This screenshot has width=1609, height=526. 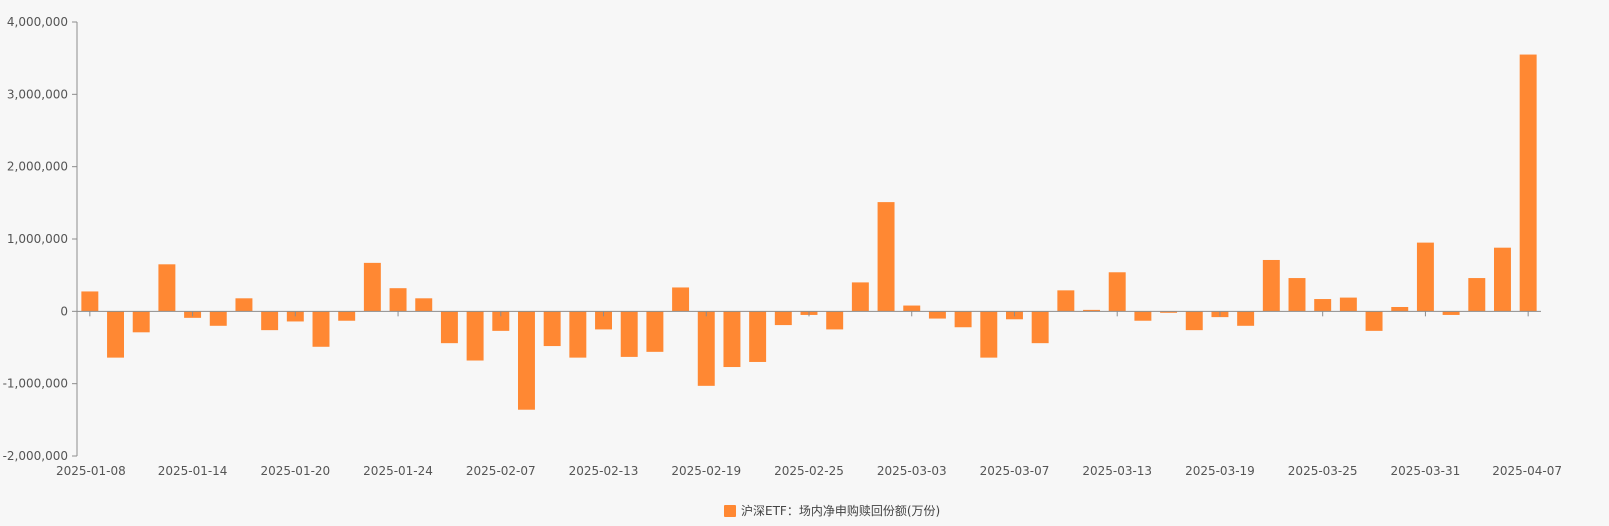 I want to click on y-tick-label: 3,000,000, so click(x=37, y=94).